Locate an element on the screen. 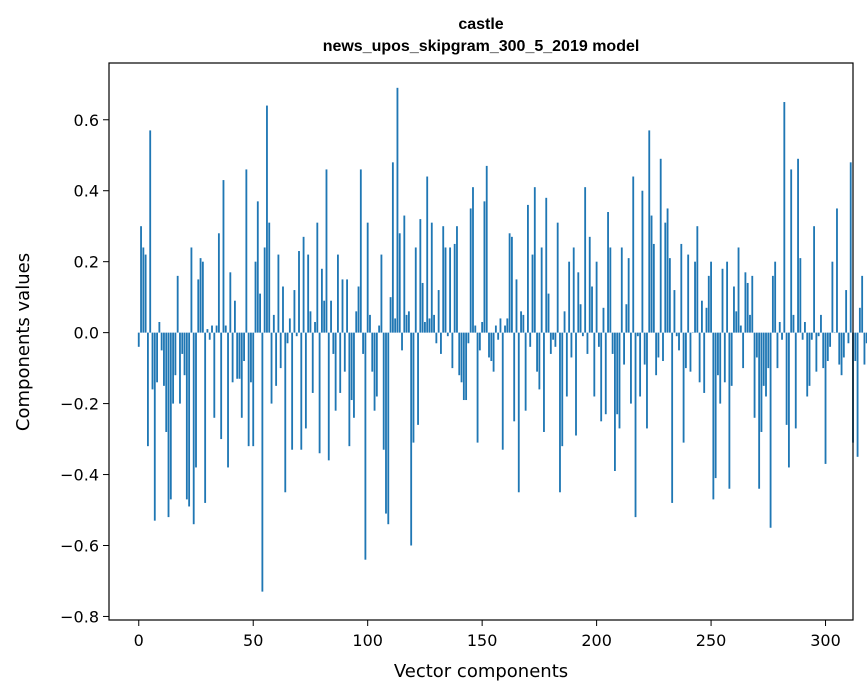  y-tick-label: 0.2 is located at coordinates (86, 262).